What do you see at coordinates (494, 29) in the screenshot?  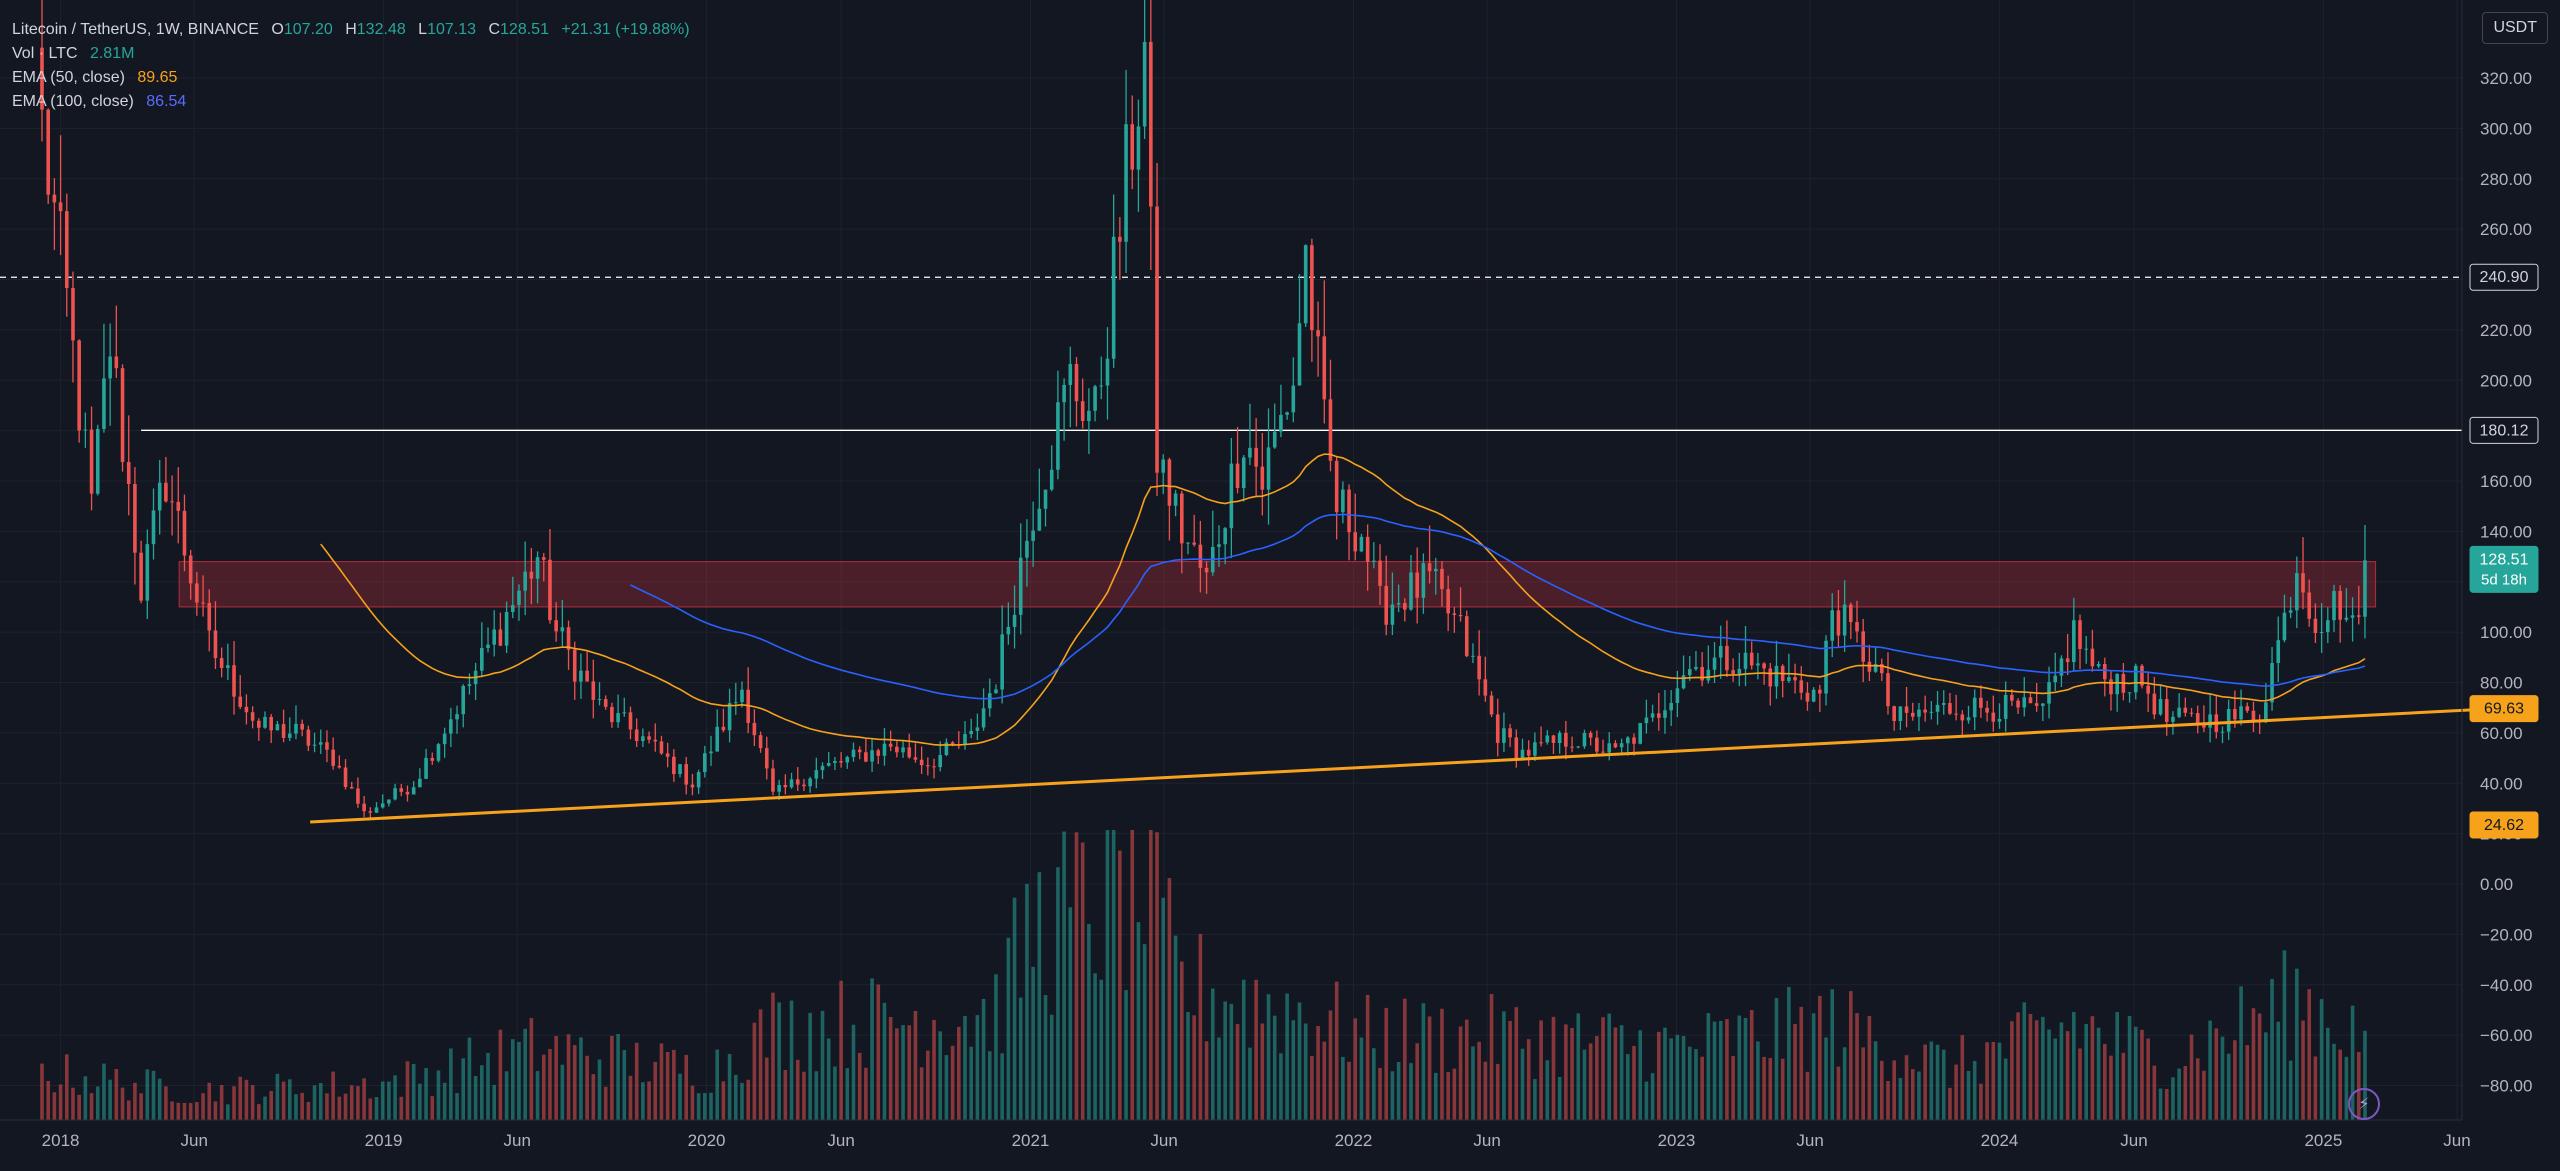 I see `close-key: C` at bounding box center [494, 29].